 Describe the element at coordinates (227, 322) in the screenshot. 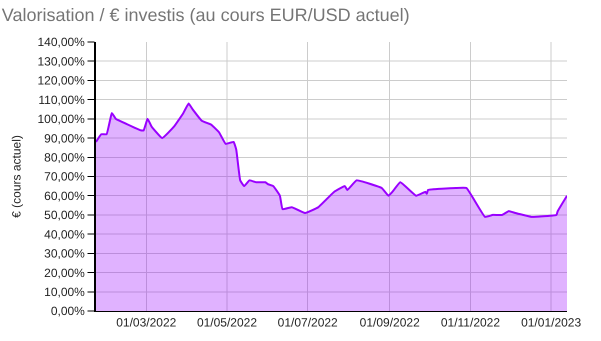

I see `x-tick-label: 01/05/2022` at that location.